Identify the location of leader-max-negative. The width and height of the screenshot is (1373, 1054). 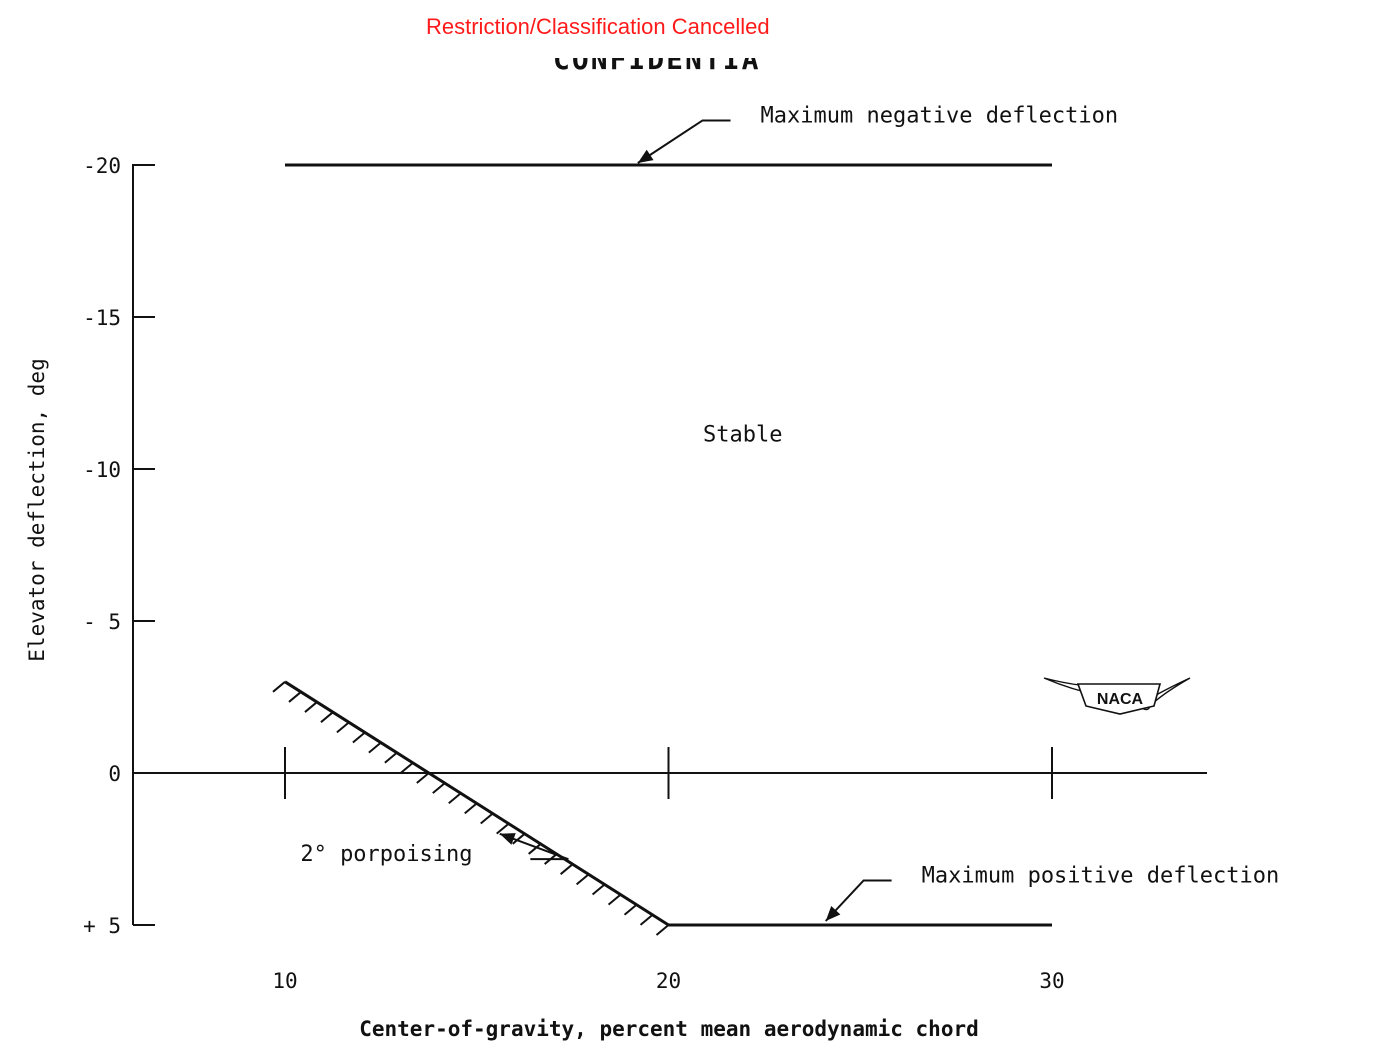
(684, 141).